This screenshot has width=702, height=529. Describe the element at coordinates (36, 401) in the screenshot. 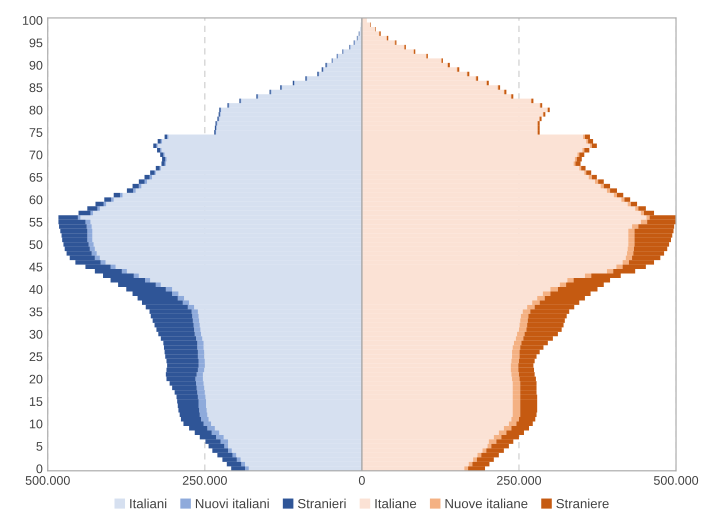

I see `y-tick-label: 15` at that location.